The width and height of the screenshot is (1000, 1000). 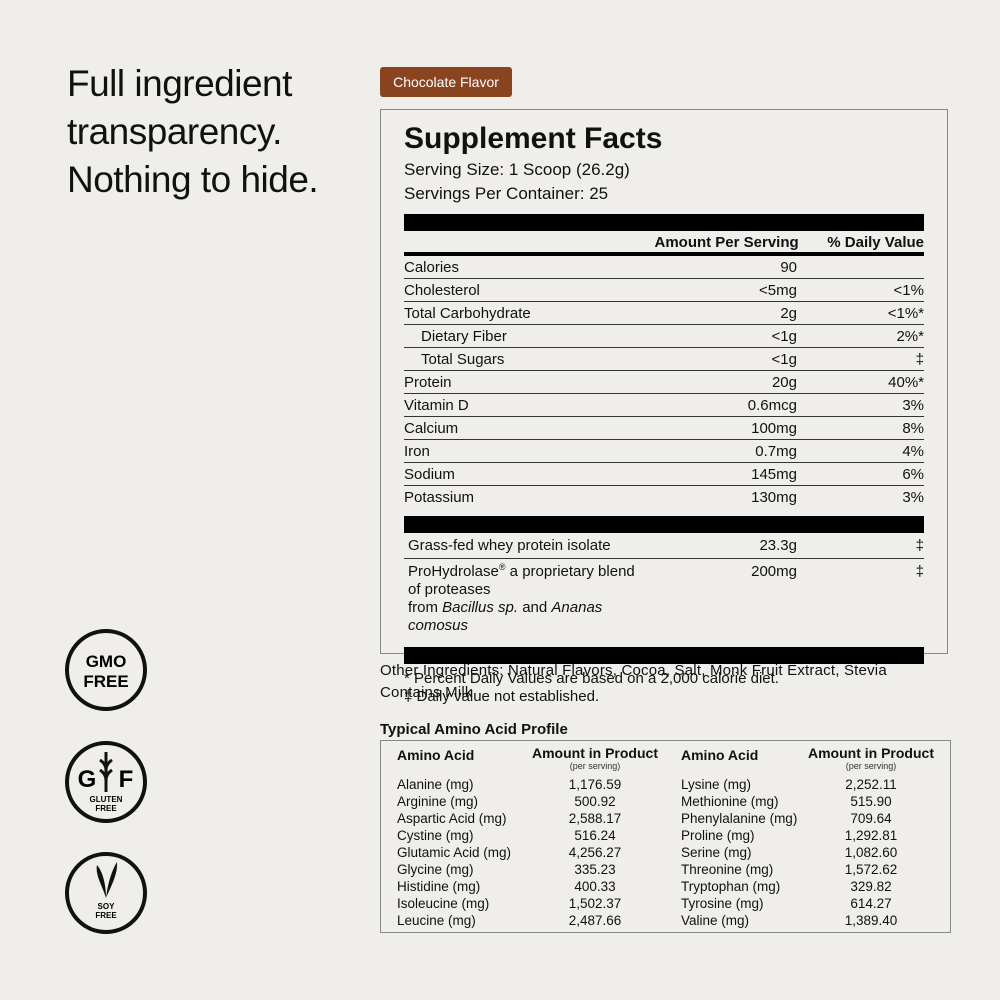 I want to click on headline-line: Nothing to hide., so click(x=193, y=179).